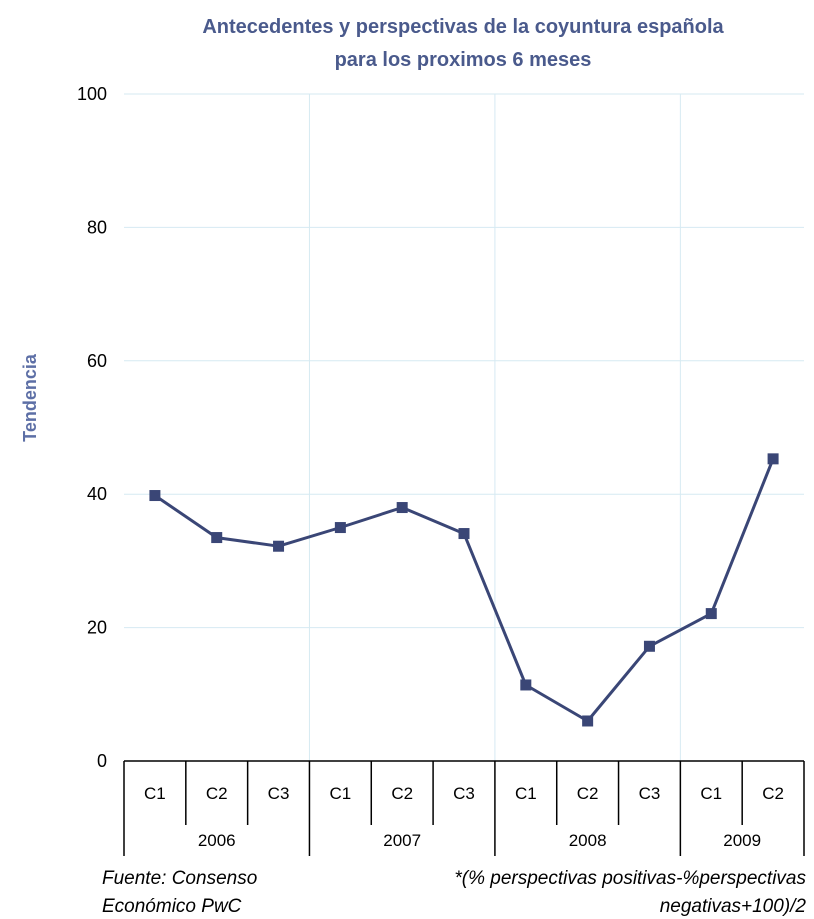  I want to click on category-labels: C1 C2 C3 C1 C2 C3 C1 C2 C3 C1 C2, so click(464, 793).